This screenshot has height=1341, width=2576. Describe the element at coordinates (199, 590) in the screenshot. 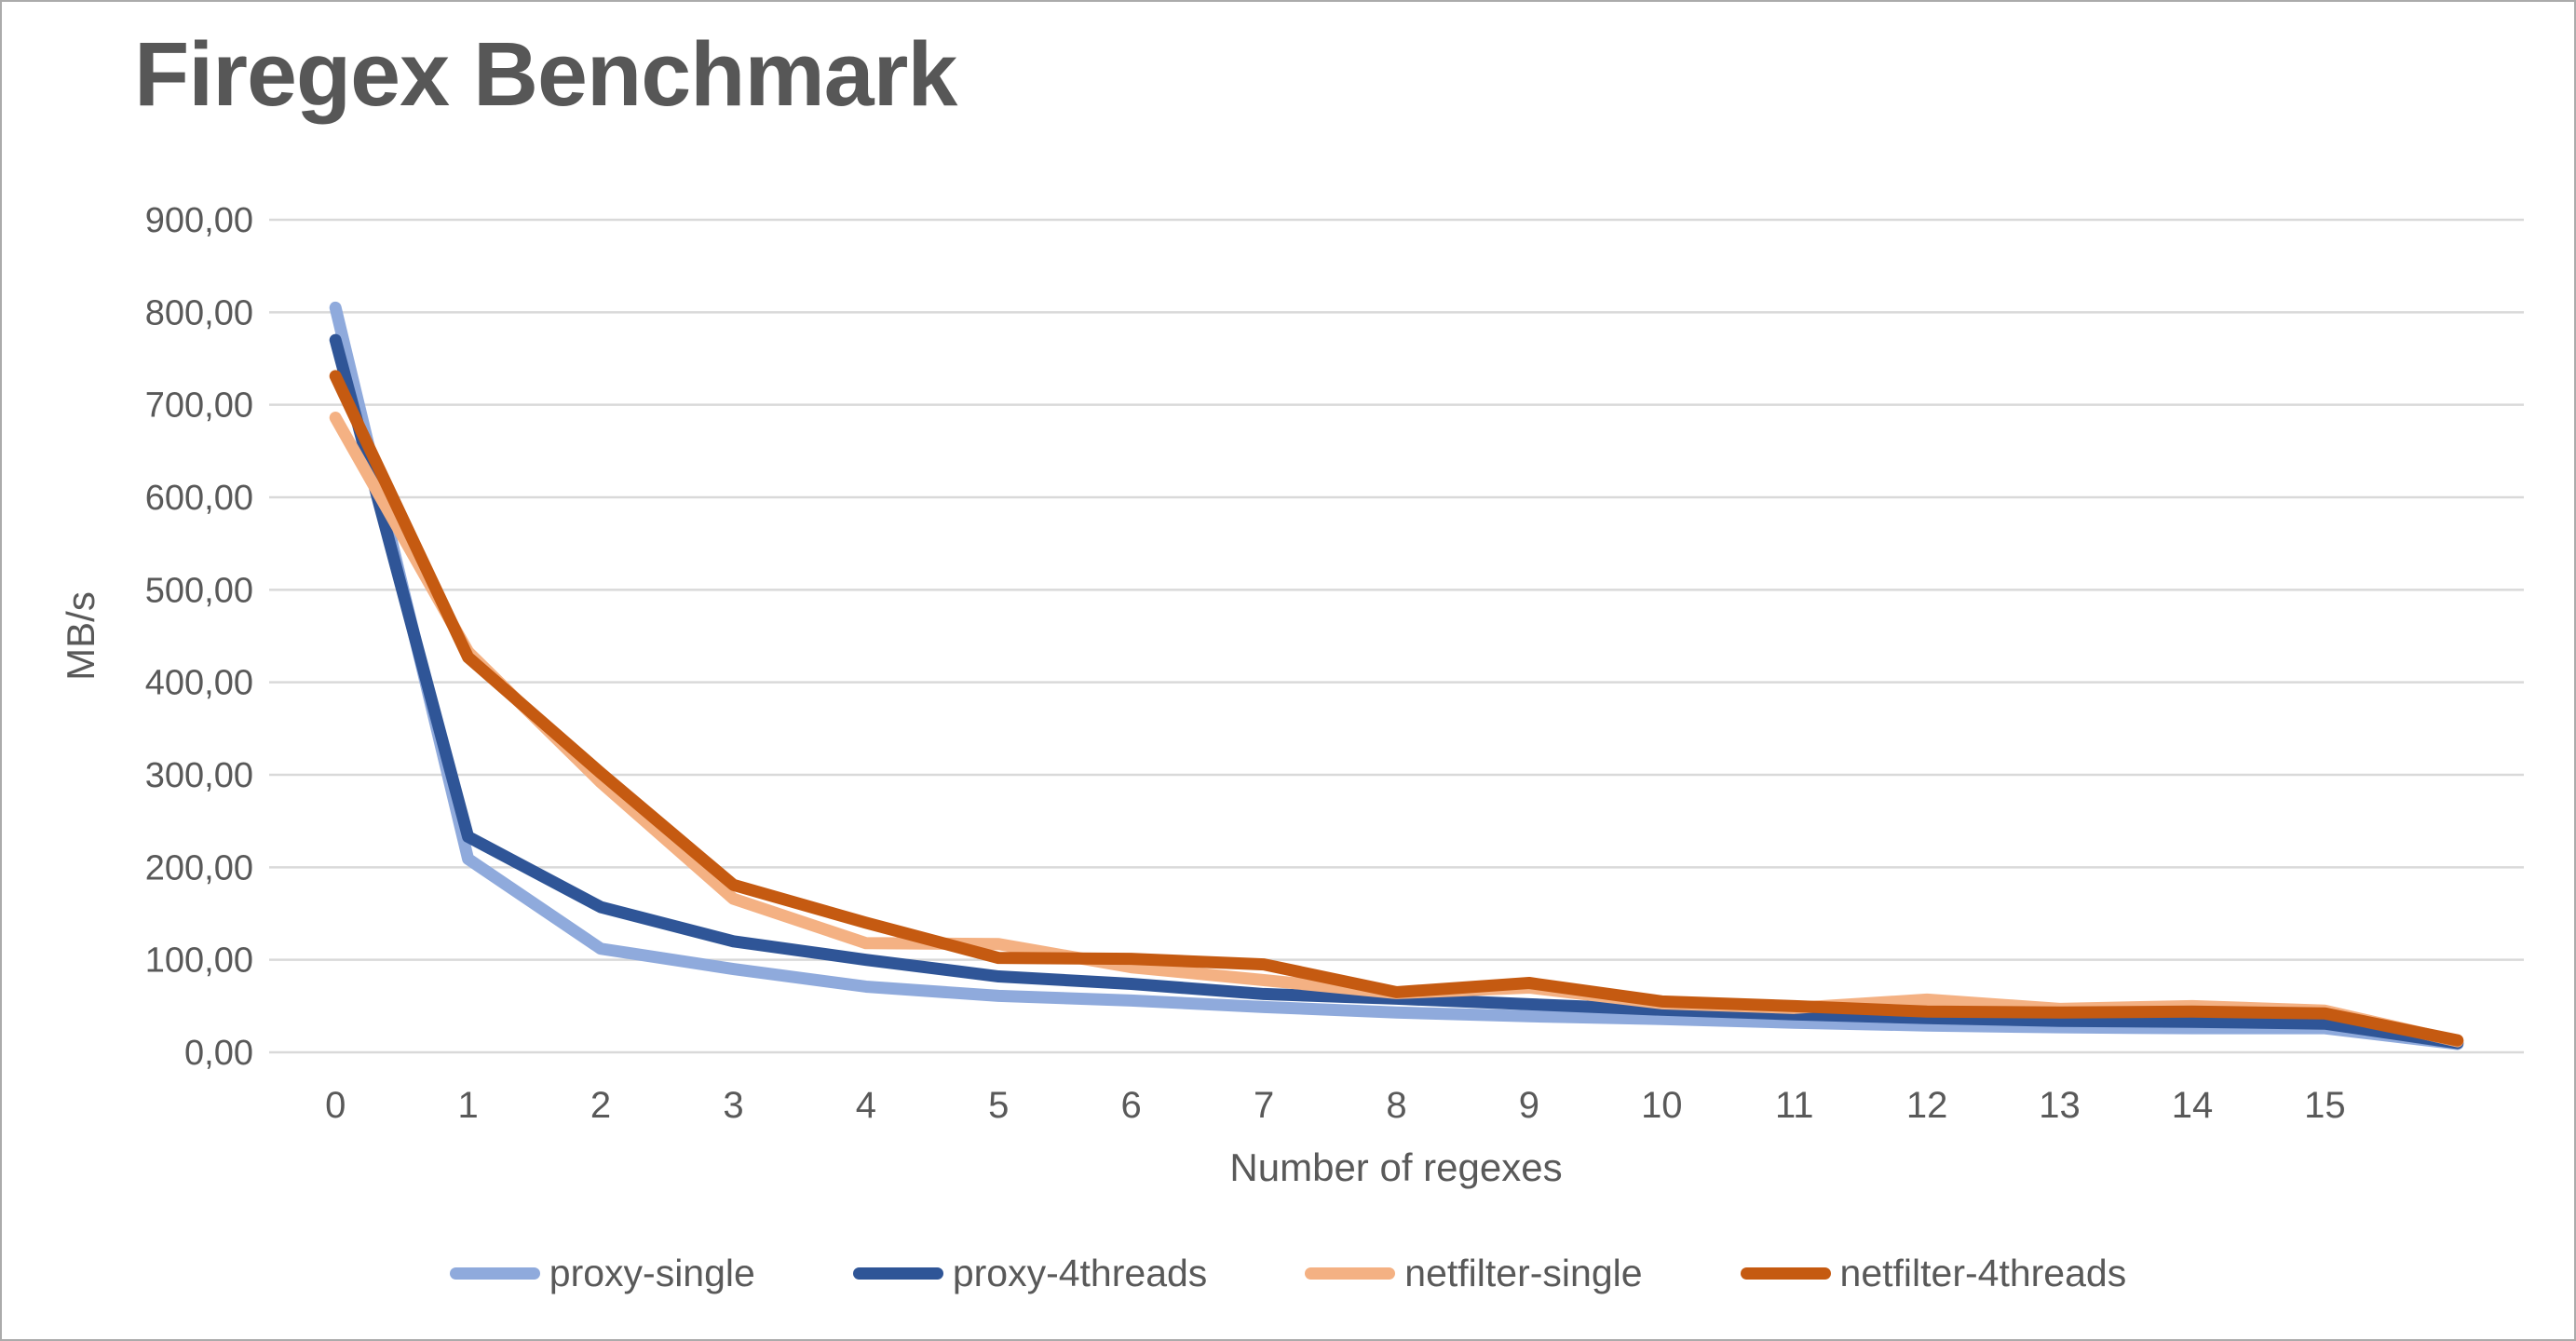

I see `y-tick-label: 500,00` at that location.